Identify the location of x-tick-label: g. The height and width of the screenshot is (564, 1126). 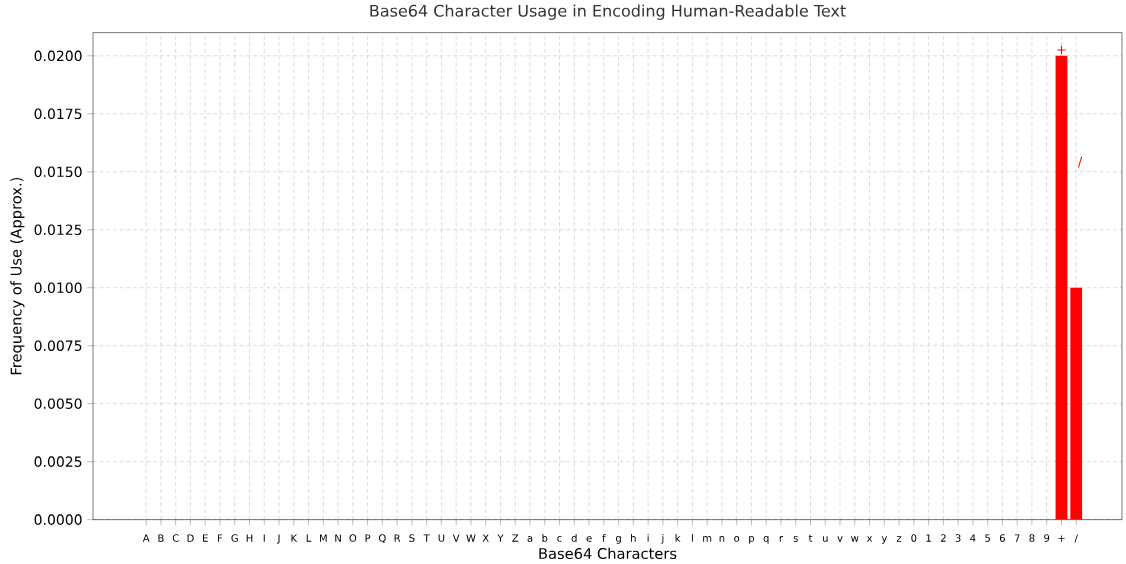
(618, 540).